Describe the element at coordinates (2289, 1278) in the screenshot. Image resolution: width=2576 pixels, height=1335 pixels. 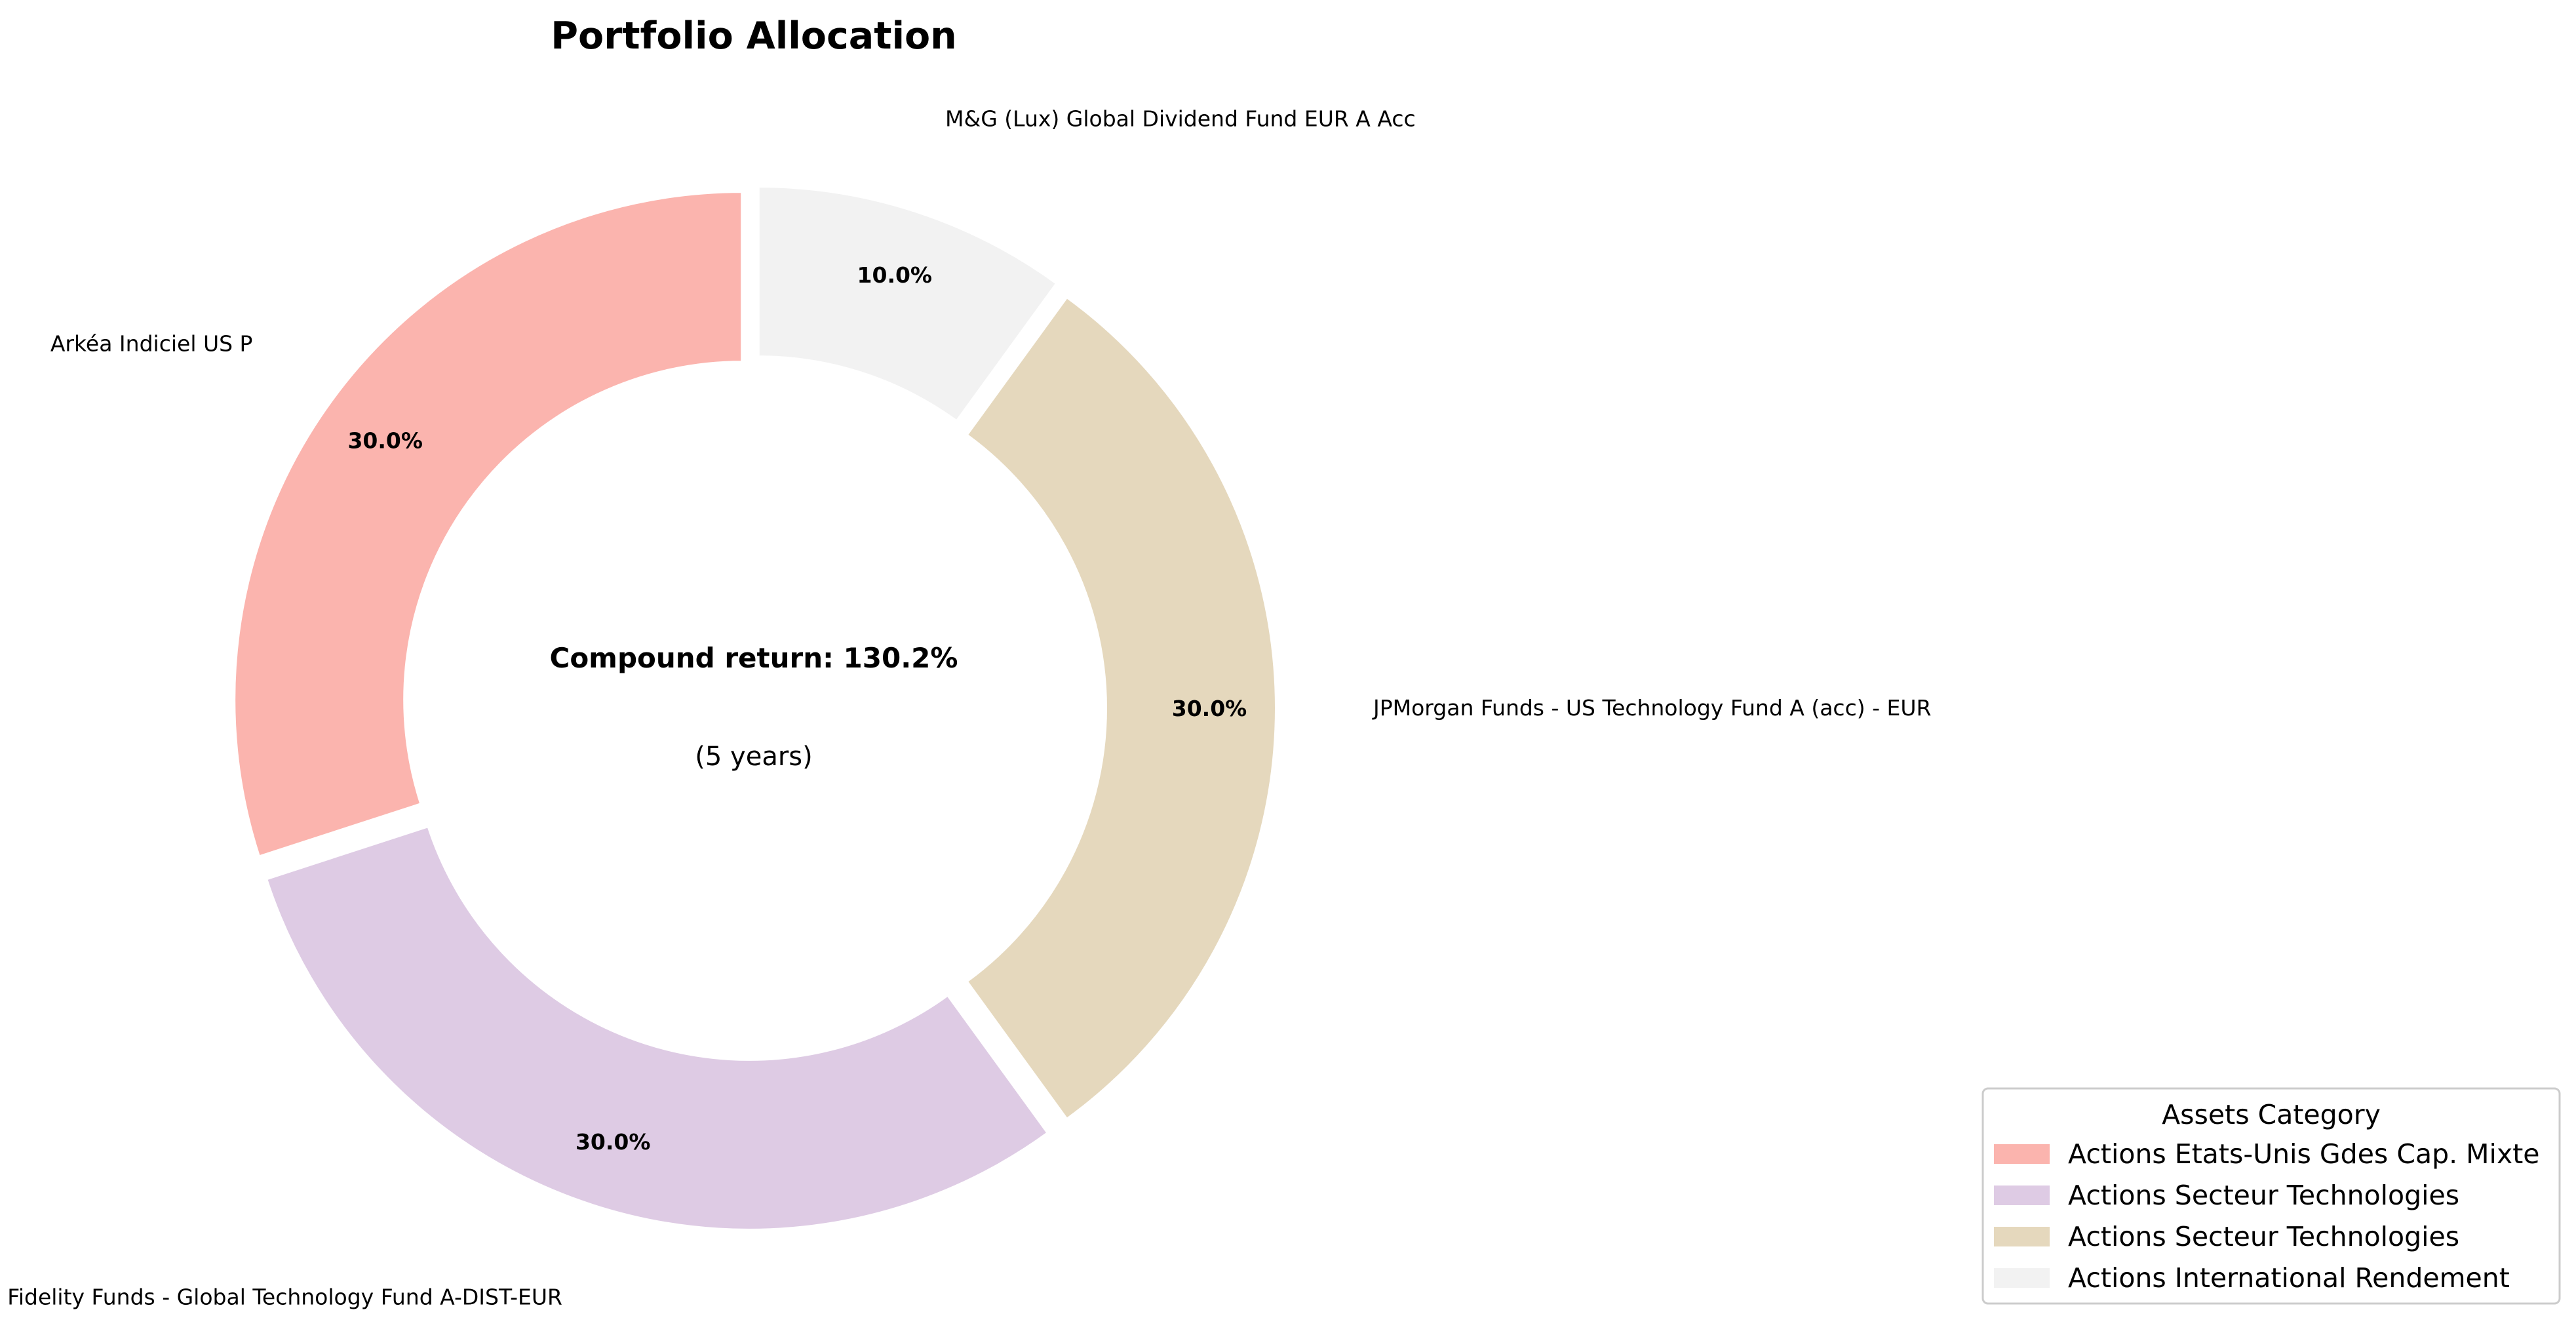
I see `legend-entry-label: Actions International Rendement` at that location.